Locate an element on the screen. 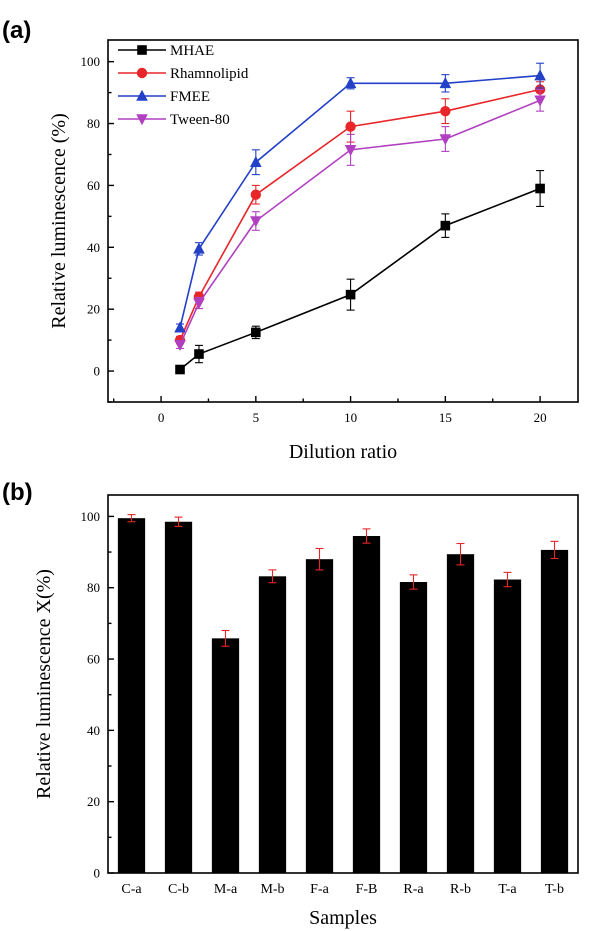 The height and width of the screenshot is (931, 598). legend-label: Tween-80 is located at coordinates (200, 120).